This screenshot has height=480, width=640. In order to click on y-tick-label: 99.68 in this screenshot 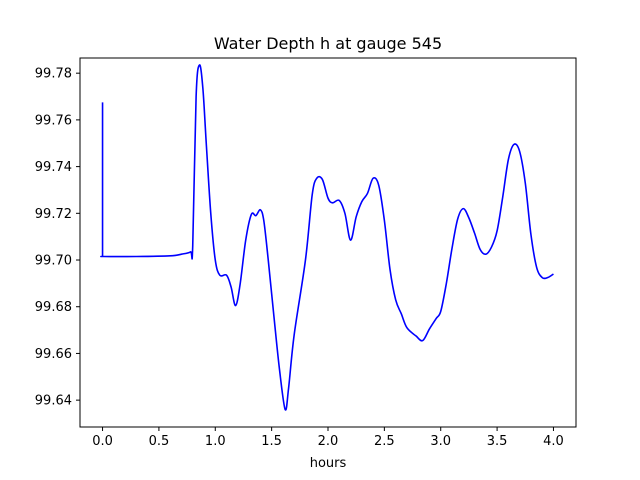, I will do `click(53, 307)`.